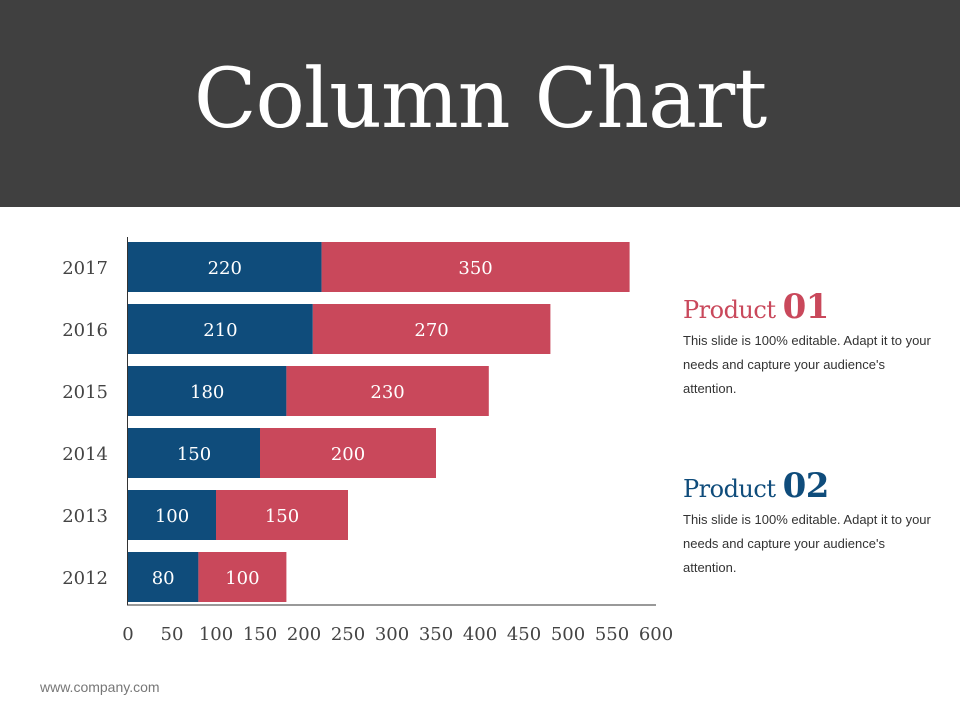 The width and height of the screenshot is (960, 720). I want to click on y-tick-label: 2017, so click(85, 268).